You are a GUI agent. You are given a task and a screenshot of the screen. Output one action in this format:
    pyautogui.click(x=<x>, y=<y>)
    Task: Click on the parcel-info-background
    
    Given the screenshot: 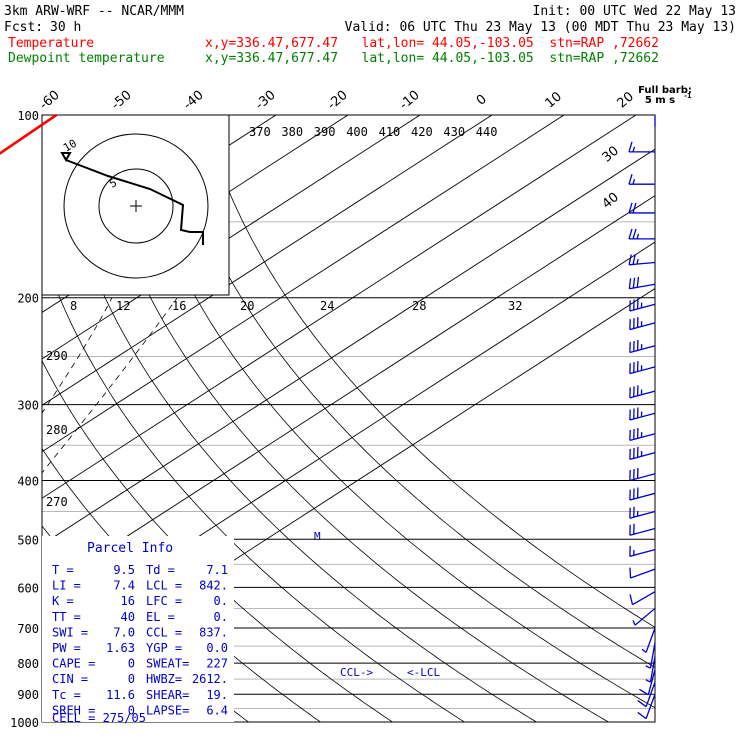 What is the action you would take?
    pyautogui.click(x=138, y=629)
    